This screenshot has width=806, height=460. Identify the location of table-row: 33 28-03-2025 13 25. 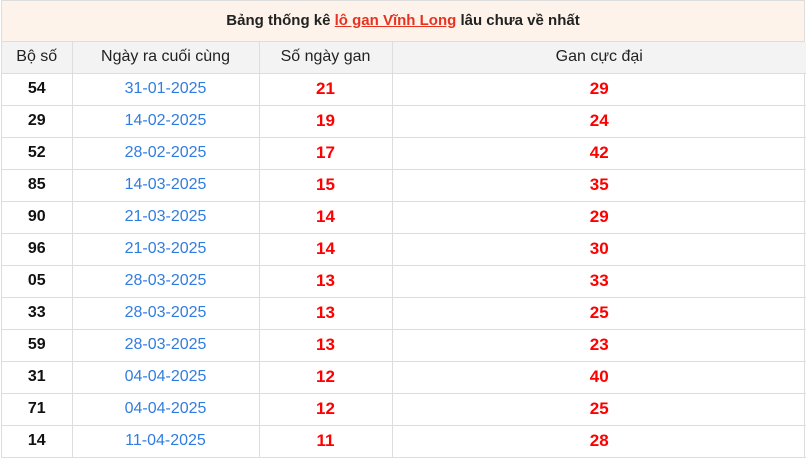
(404, 313).